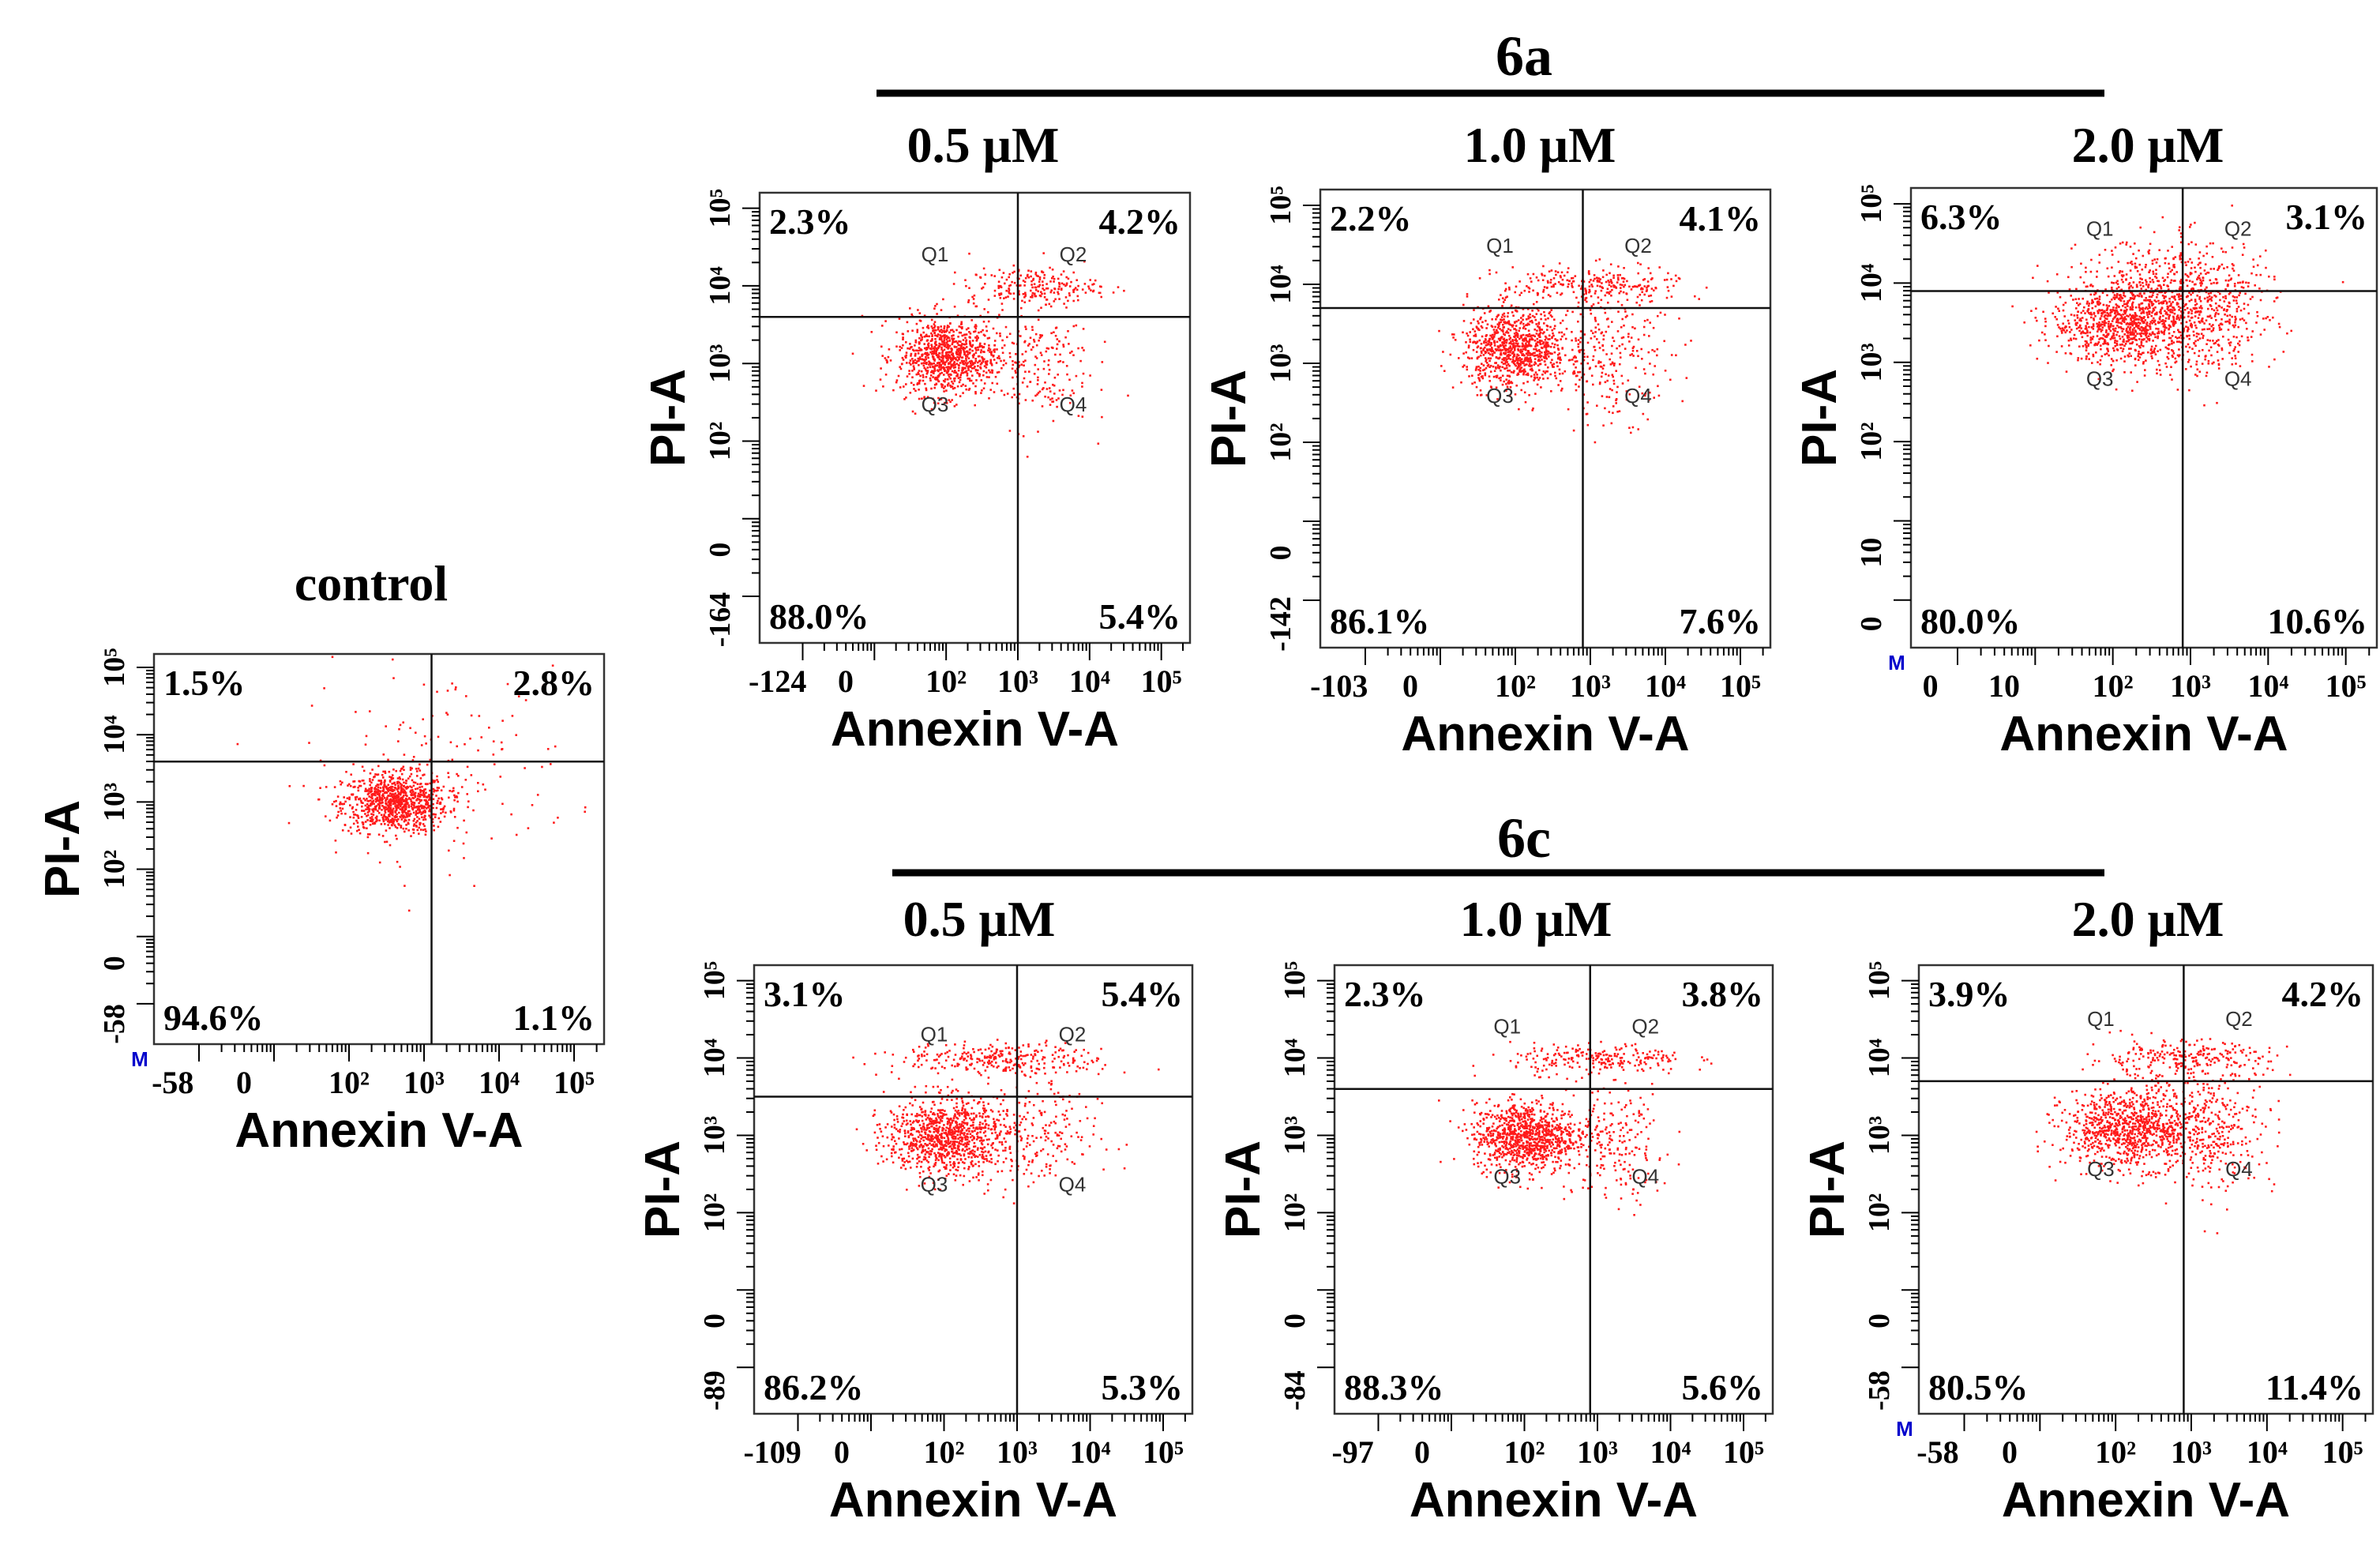  I want to click on x-tick-label: 10³, so click(1590, 686).